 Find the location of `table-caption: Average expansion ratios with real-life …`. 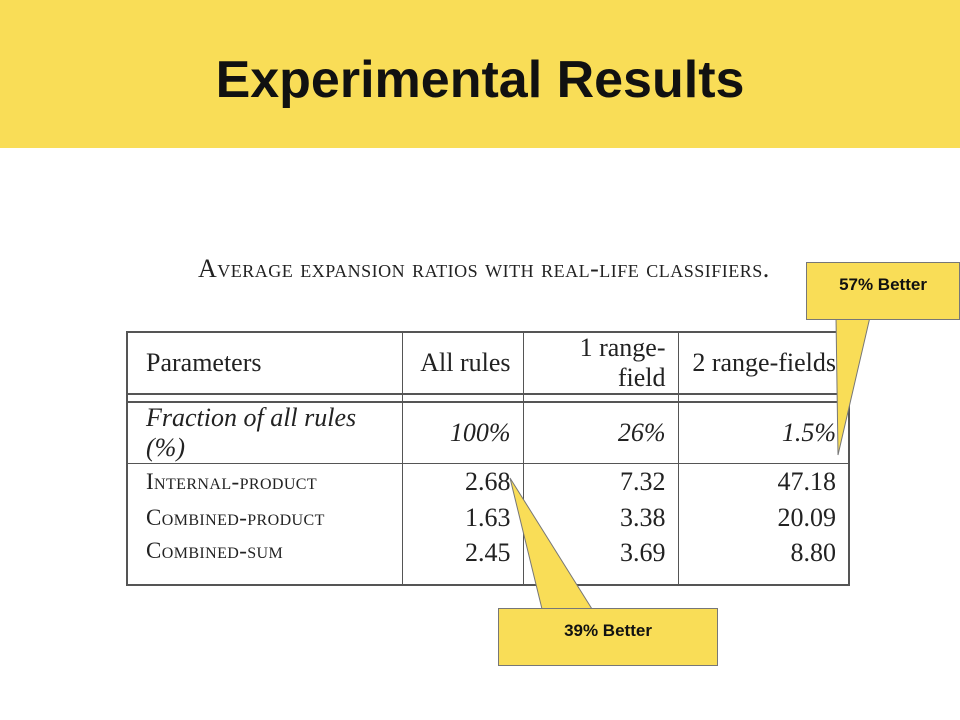

table-caption: Average expansion ratios with real-life … is located at coordinates (484, 268).